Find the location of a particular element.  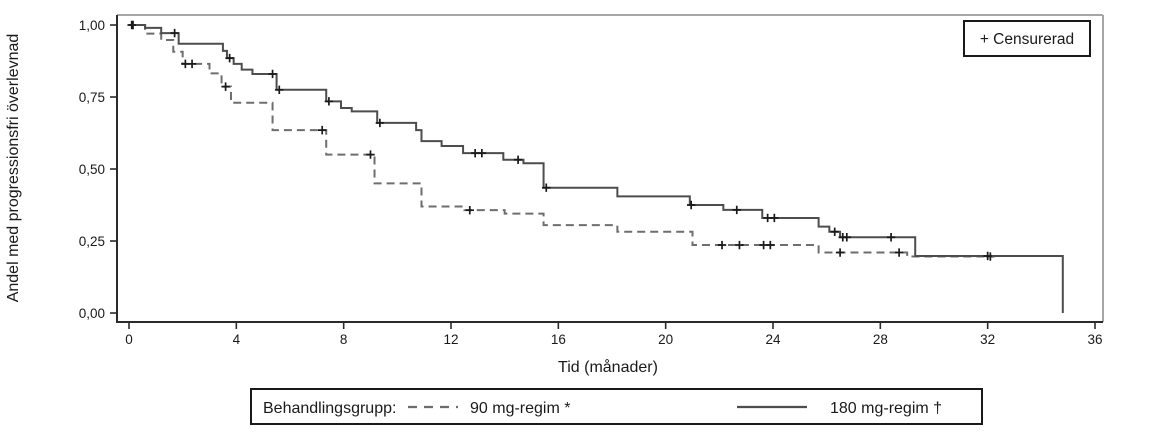

censored-box-label: + Censurerad is located at coordinates (1027, 39).